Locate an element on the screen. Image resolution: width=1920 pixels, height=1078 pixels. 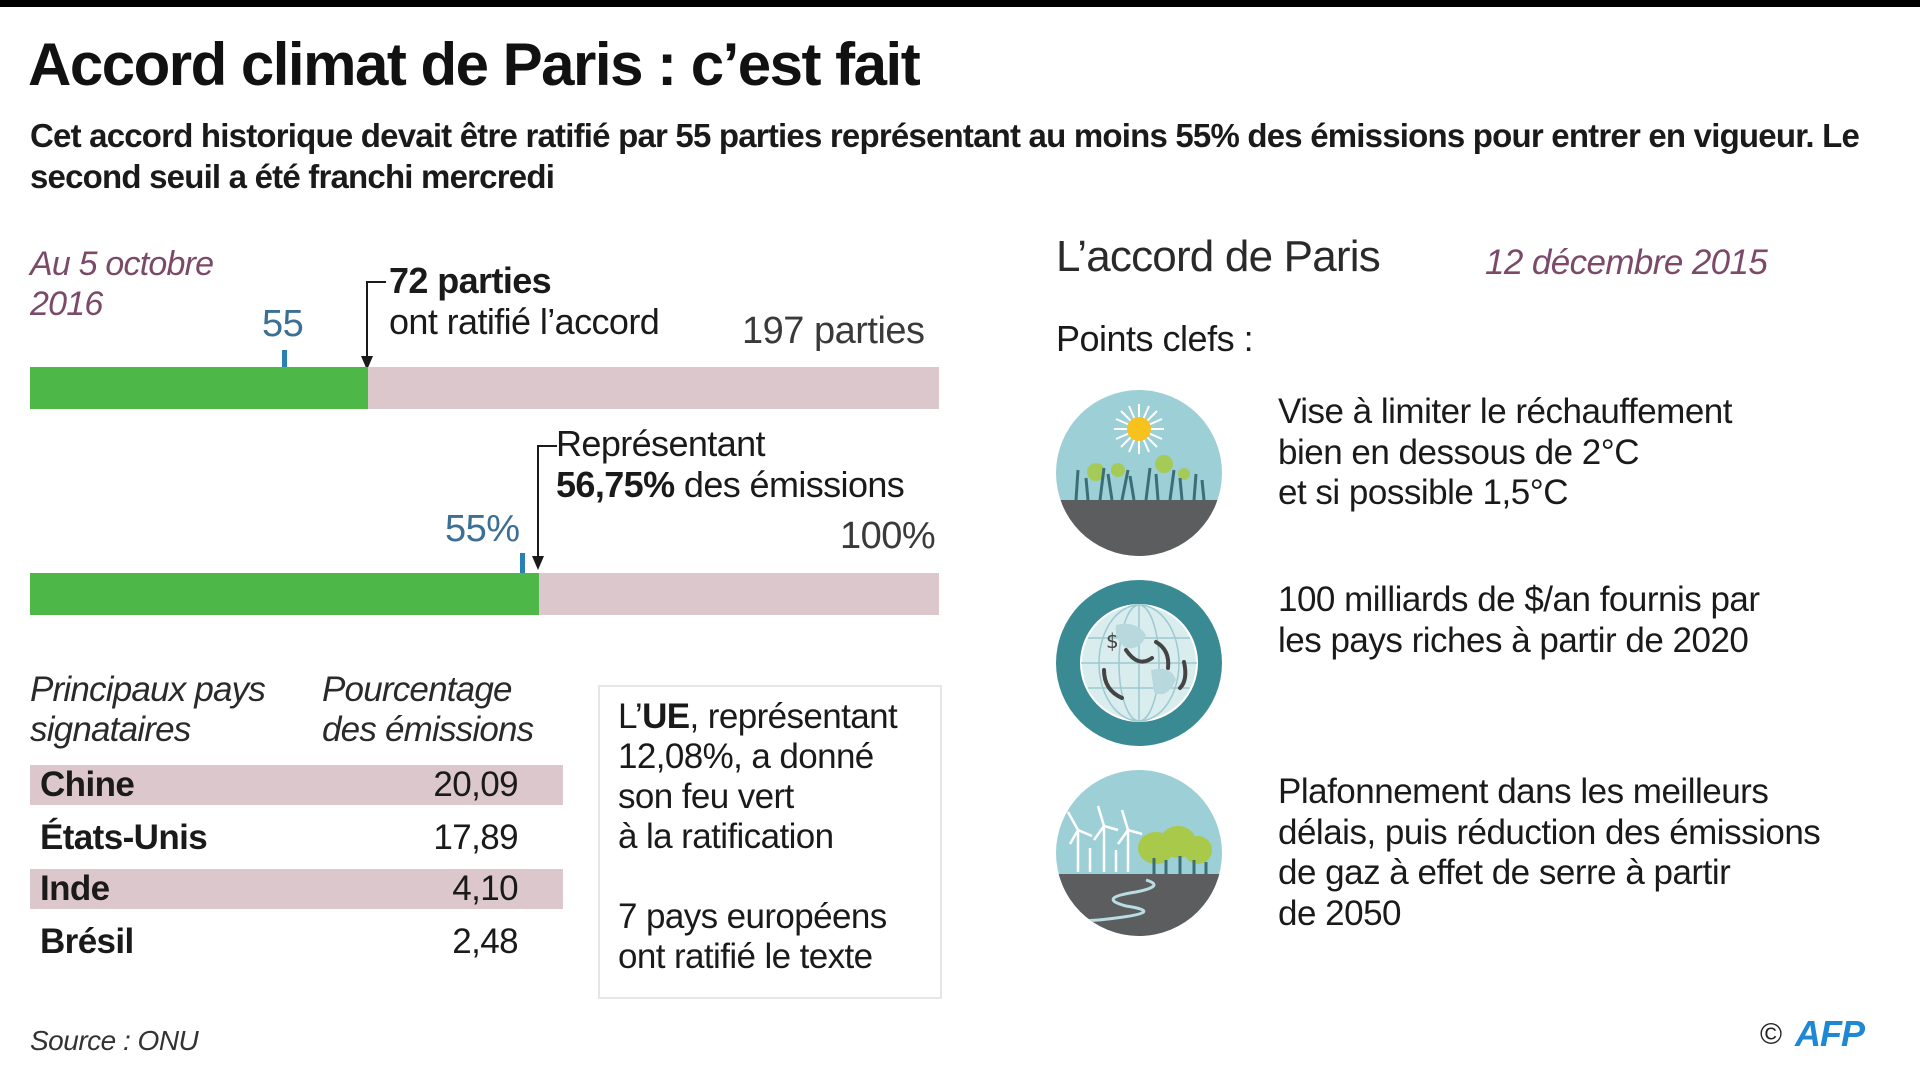
emissions-bar-fill is located at coordinates (284, 594).